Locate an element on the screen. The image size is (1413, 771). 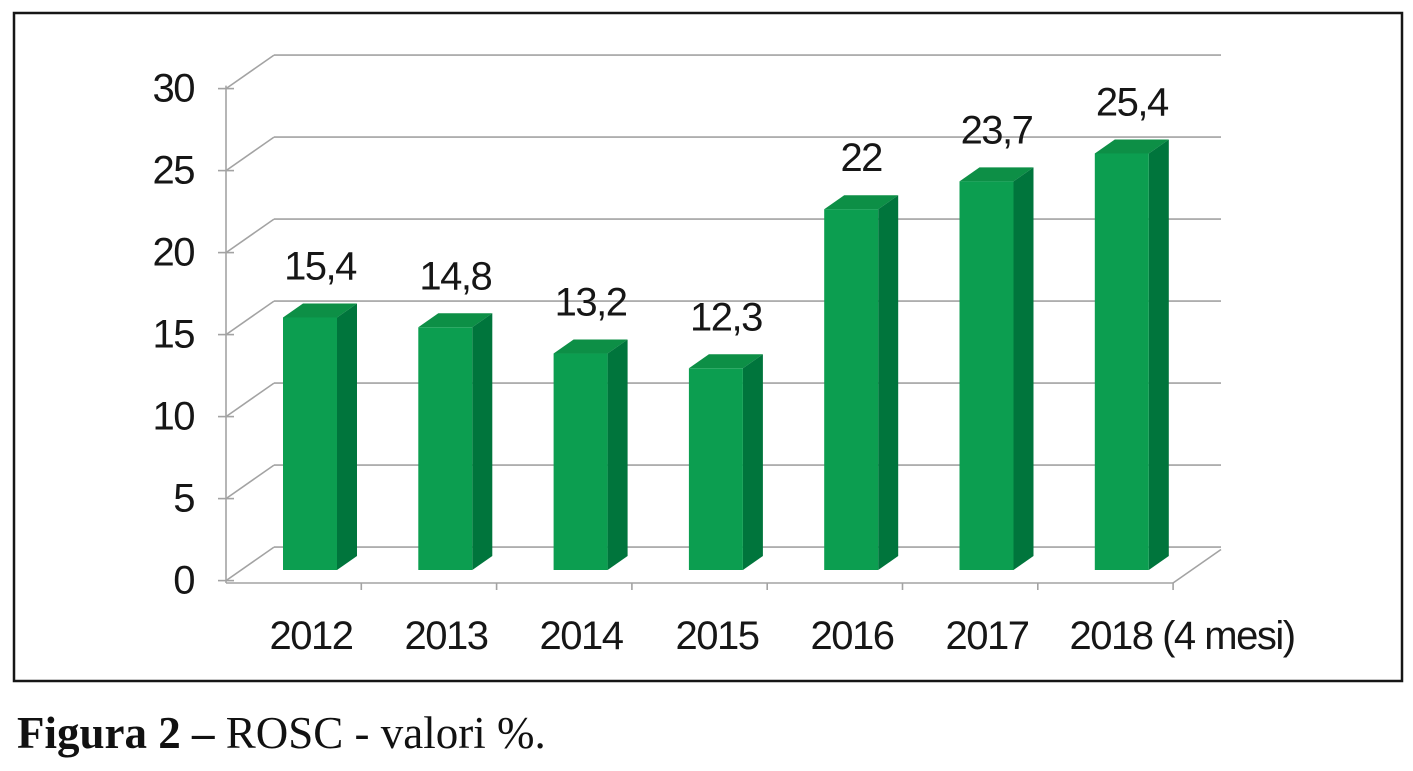
x-axis-label-2016: 2016 is located at coordinates (852, 636).